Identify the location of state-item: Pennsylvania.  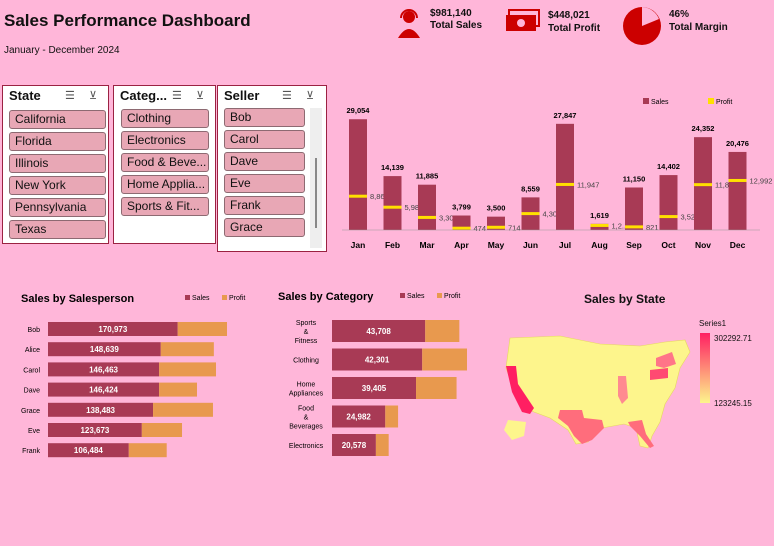
(57, 207).